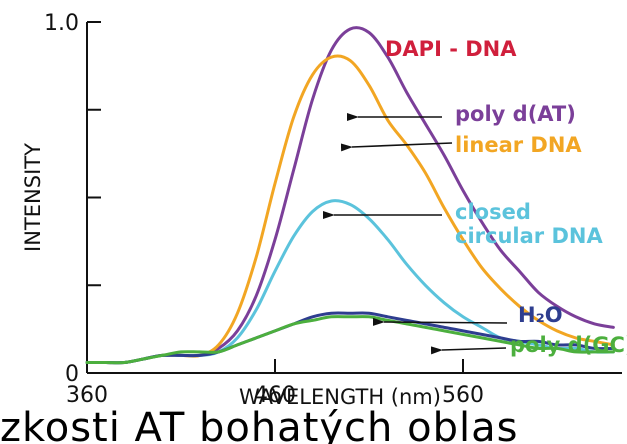 The height and width of the screenshot is (444, 627). Describe the element at coordinates (61, 23) in the screenshot. I see `y-tick-label: 1.0` at that location.